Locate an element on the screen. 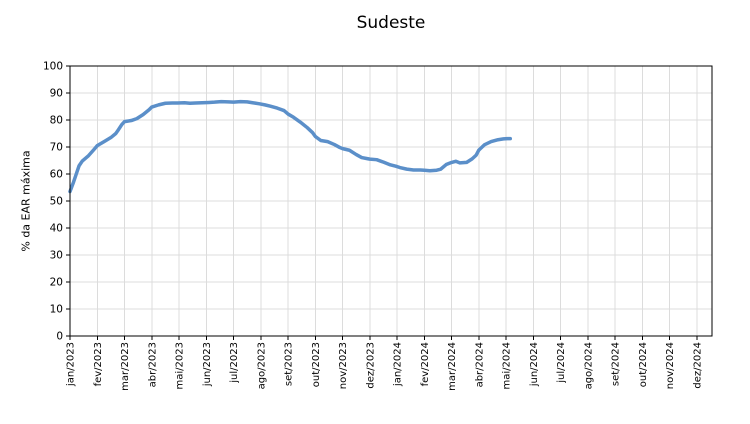 This screenshot has height=424, width=750. y-tick-label: 70 is located at coordinates (56, 148).